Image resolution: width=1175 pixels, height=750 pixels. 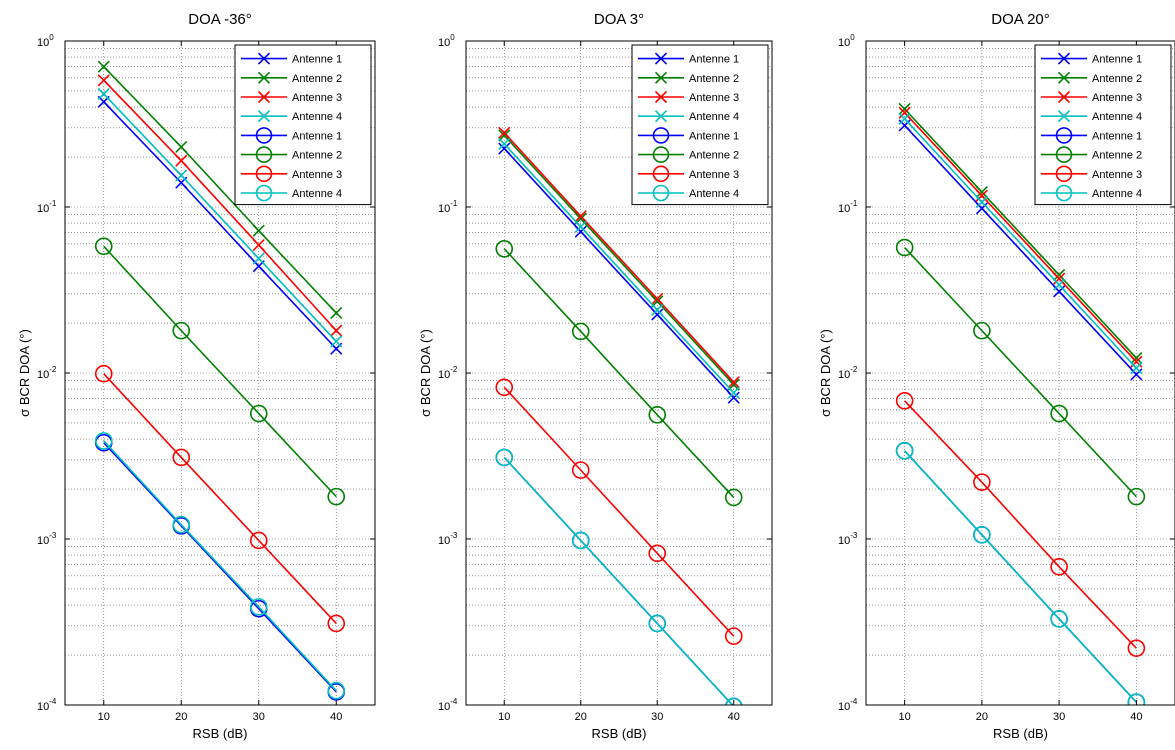 I want to click on y-axis-label: σ BCR DOA (°), so click(x=24, y=373).